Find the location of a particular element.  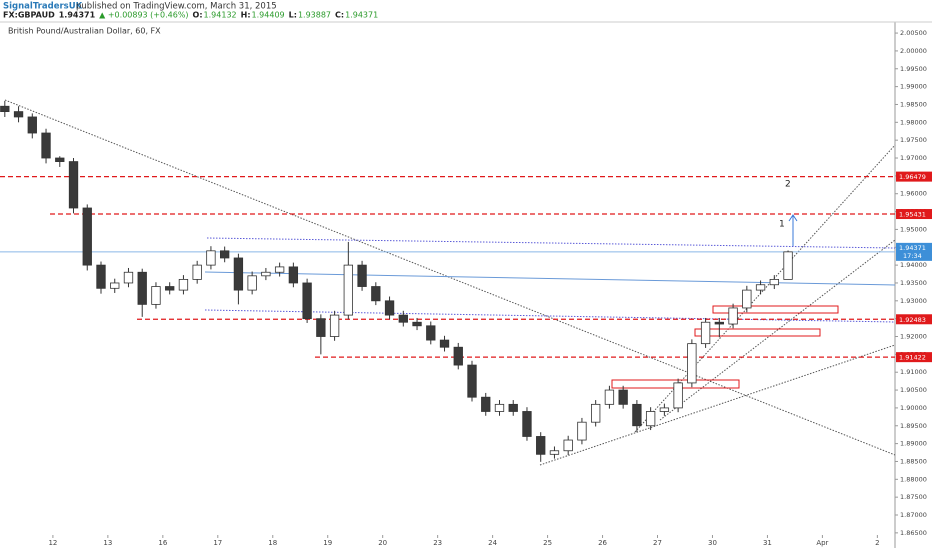

x-tick-label: 23 is located at coordinates (437, 543).